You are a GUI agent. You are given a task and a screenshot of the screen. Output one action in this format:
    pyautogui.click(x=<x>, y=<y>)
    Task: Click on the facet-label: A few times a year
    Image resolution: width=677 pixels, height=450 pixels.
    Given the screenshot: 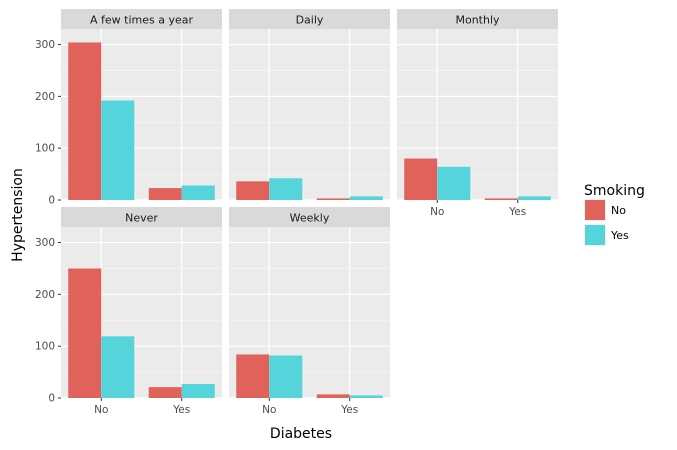 What is the action you would take?
    pyautogui.click(x=141, y=20)
    